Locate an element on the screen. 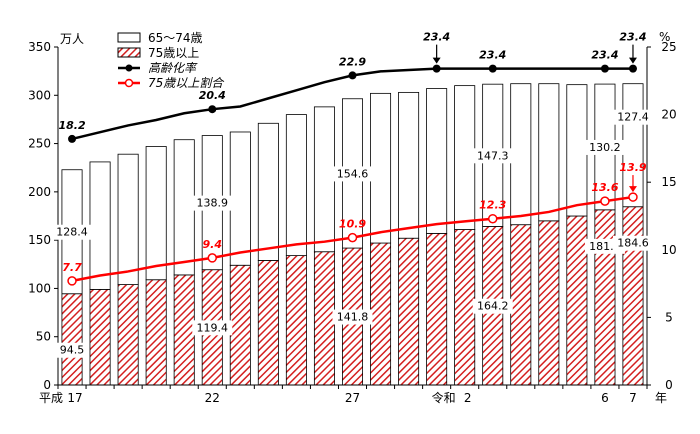  y-left-tick-label: 350 is located at coordinates (39, 47).